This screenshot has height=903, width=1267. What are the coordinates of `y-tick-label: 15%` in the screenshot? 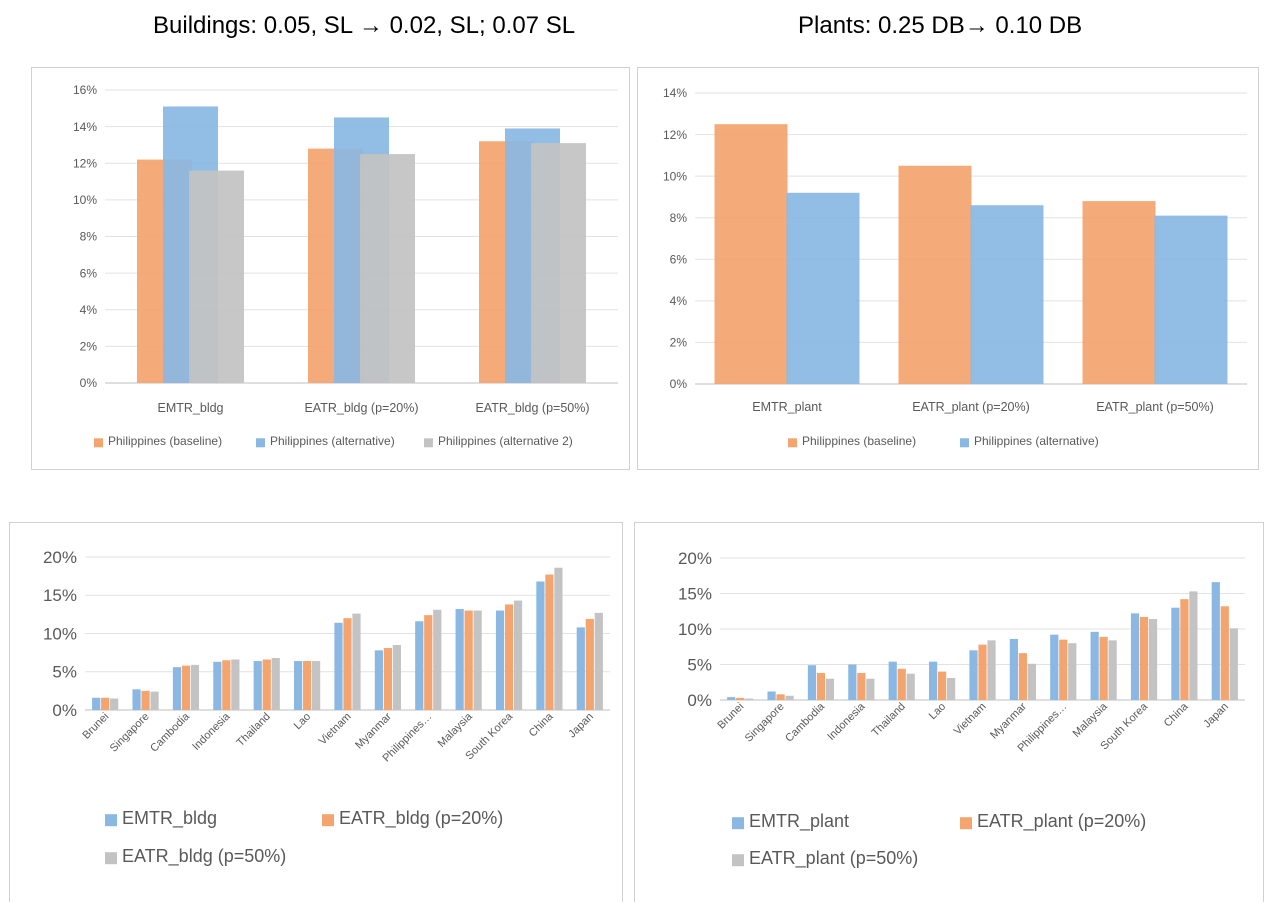 It's located at (695, 593).